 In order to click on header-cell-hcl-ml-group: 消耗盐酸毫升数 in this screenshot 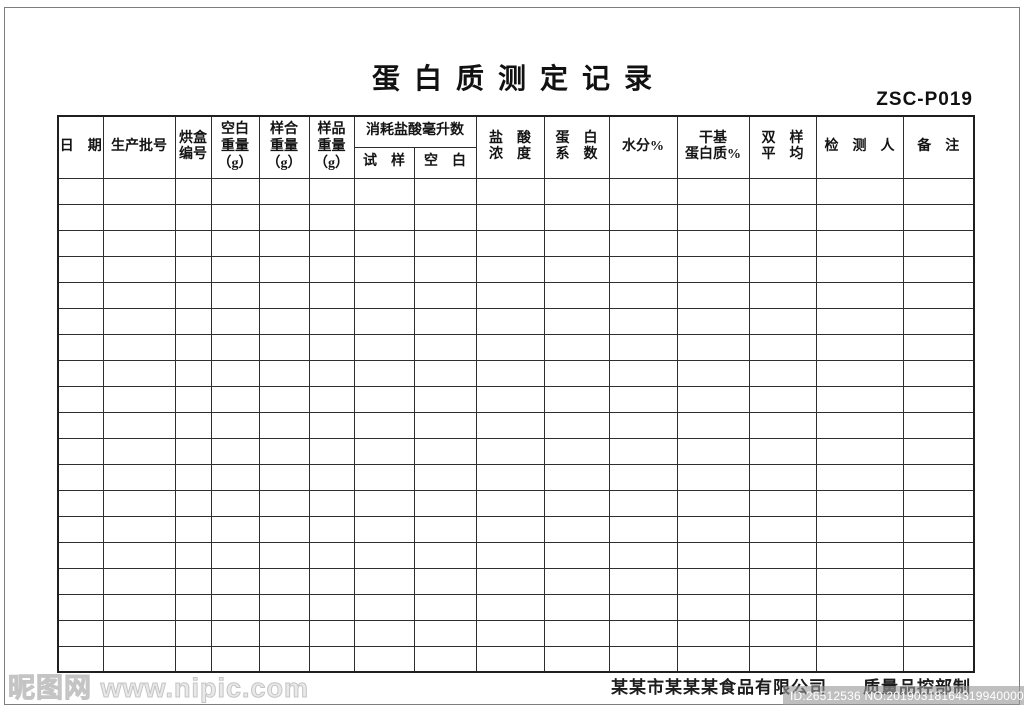, I will do `click(415, 131)`.